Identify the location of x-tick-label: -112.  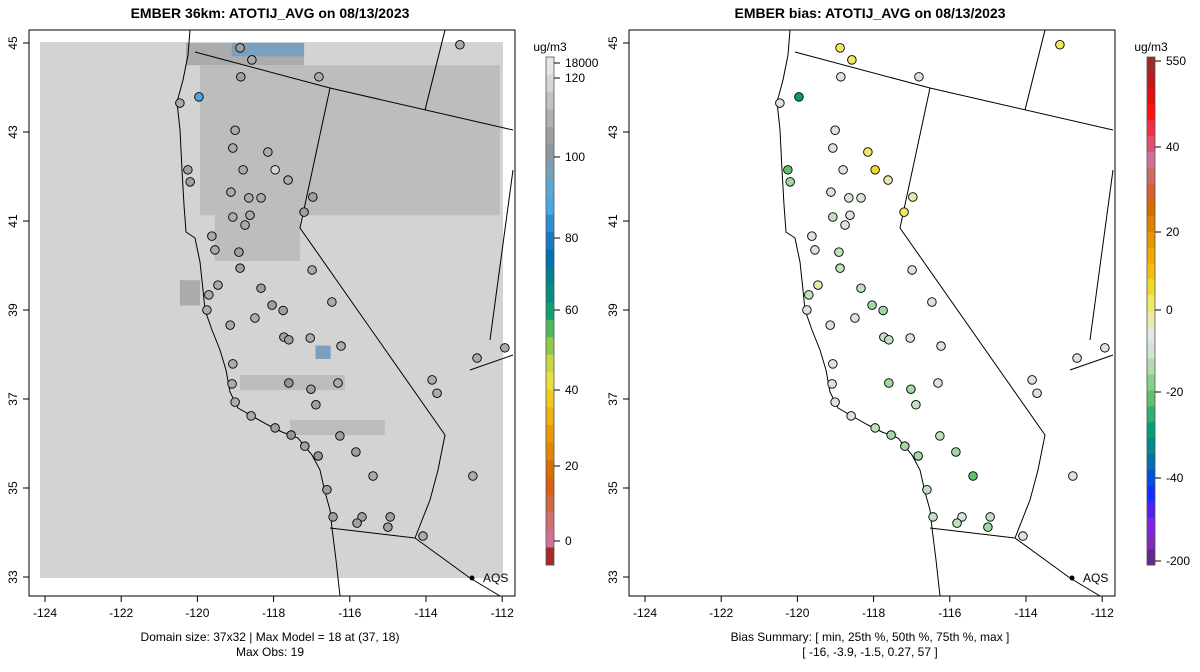
(1102, 613).